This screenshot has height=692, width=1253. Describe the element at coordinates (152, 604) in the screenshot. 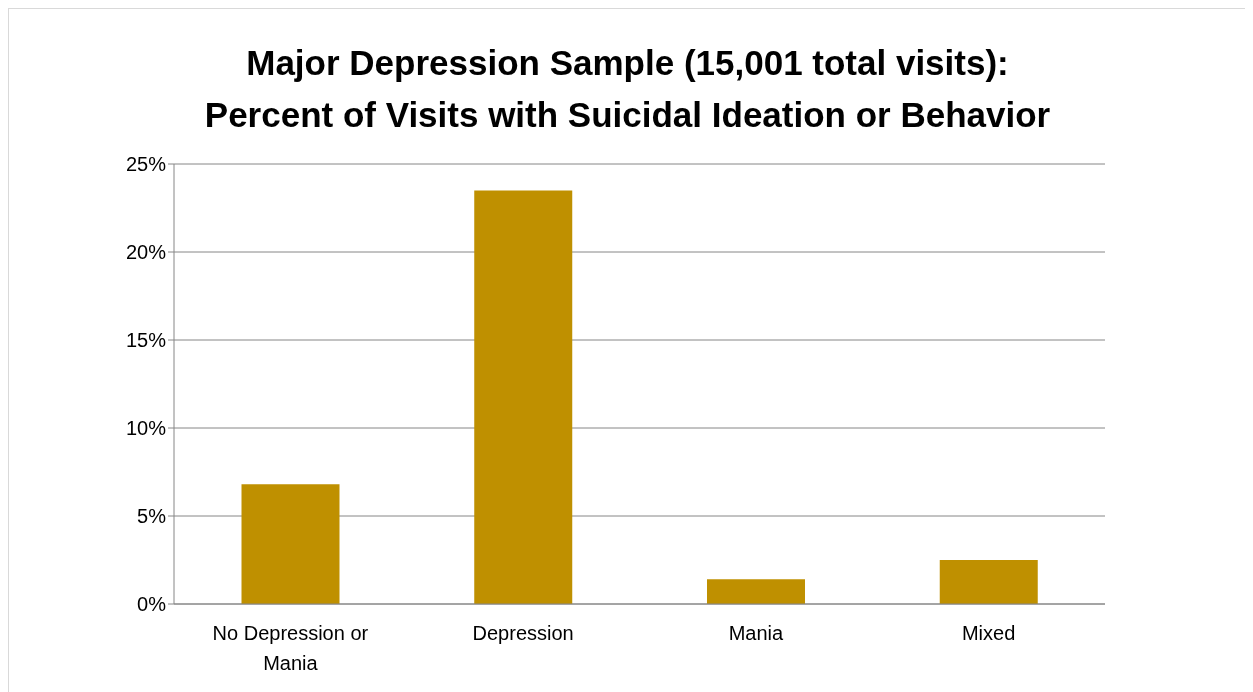

I see `y-tick-label: 0%` at that location.